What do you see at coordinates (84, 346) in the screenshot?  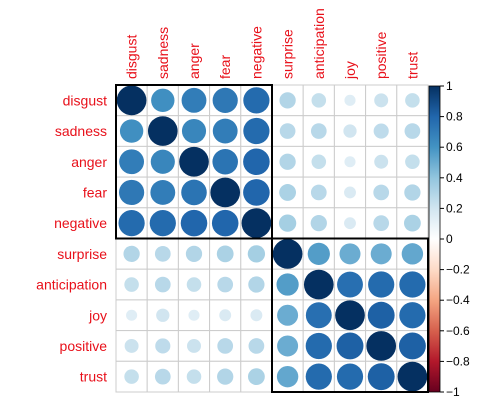 I see `row-label: positive` at bounding box center [84, 346].